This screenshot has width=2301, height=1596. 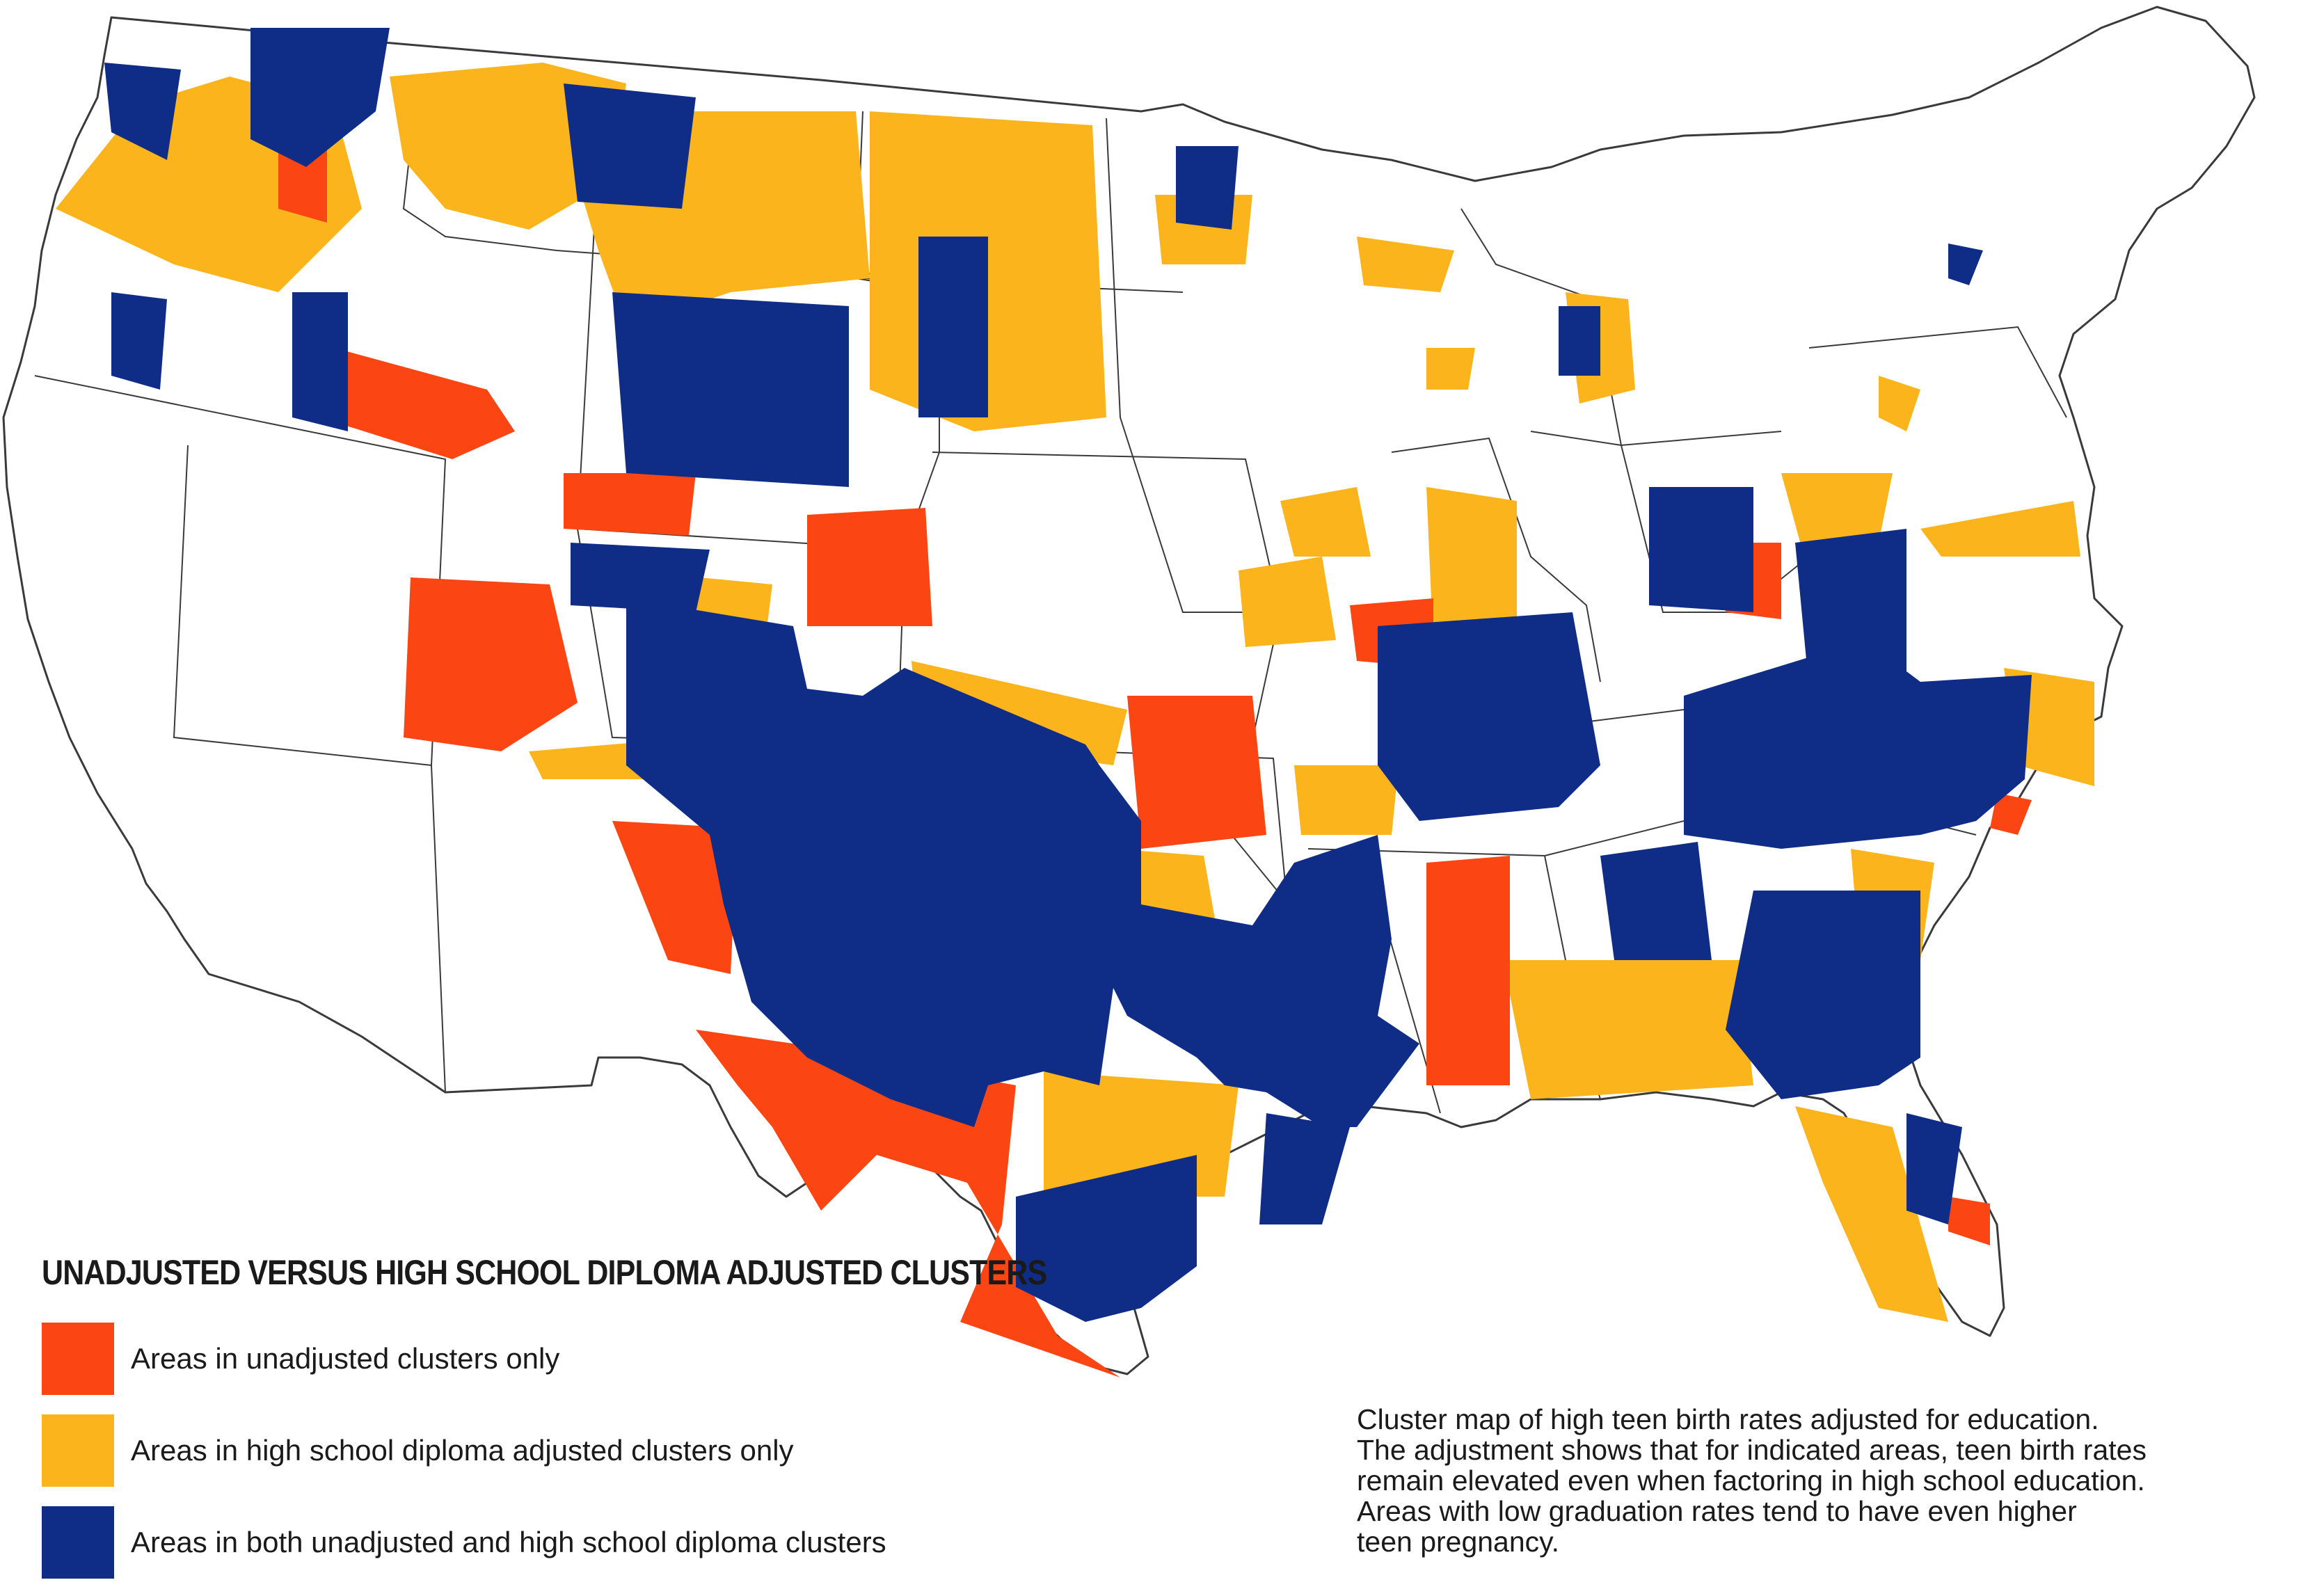 What do you see at coordinates (78, 1359) in the screenshot?
I see `legend-swatch-unadjusted` at bounding box center [78, 1359].